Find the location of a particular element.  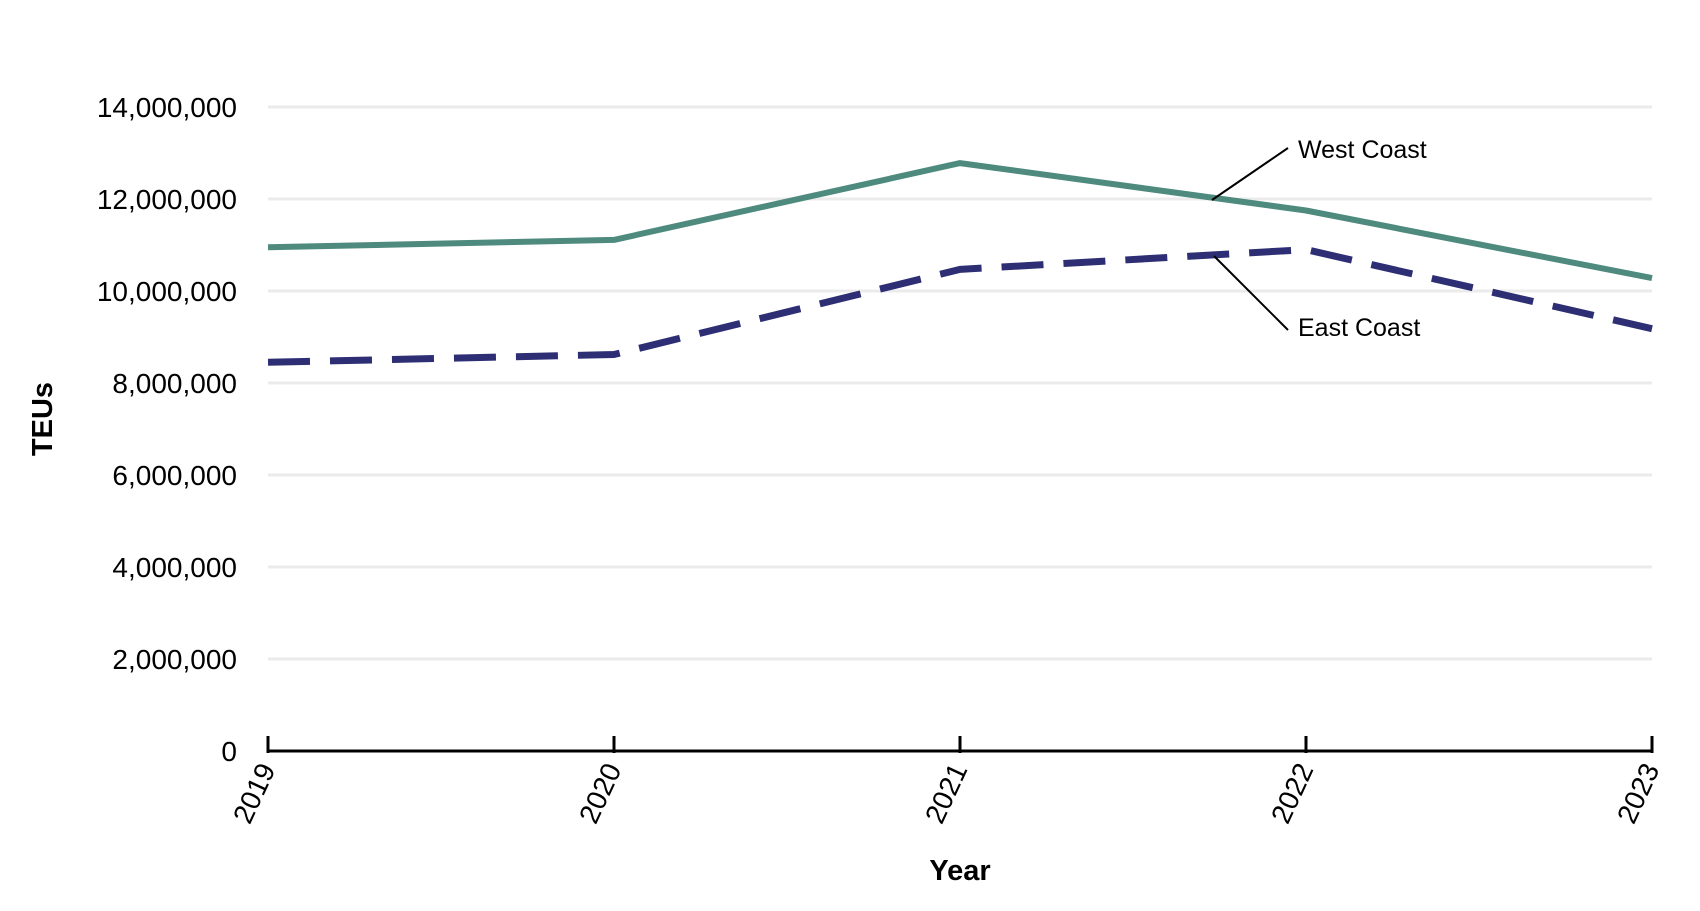

x-tick-label: 2020 is located at coordinates (600, 793).